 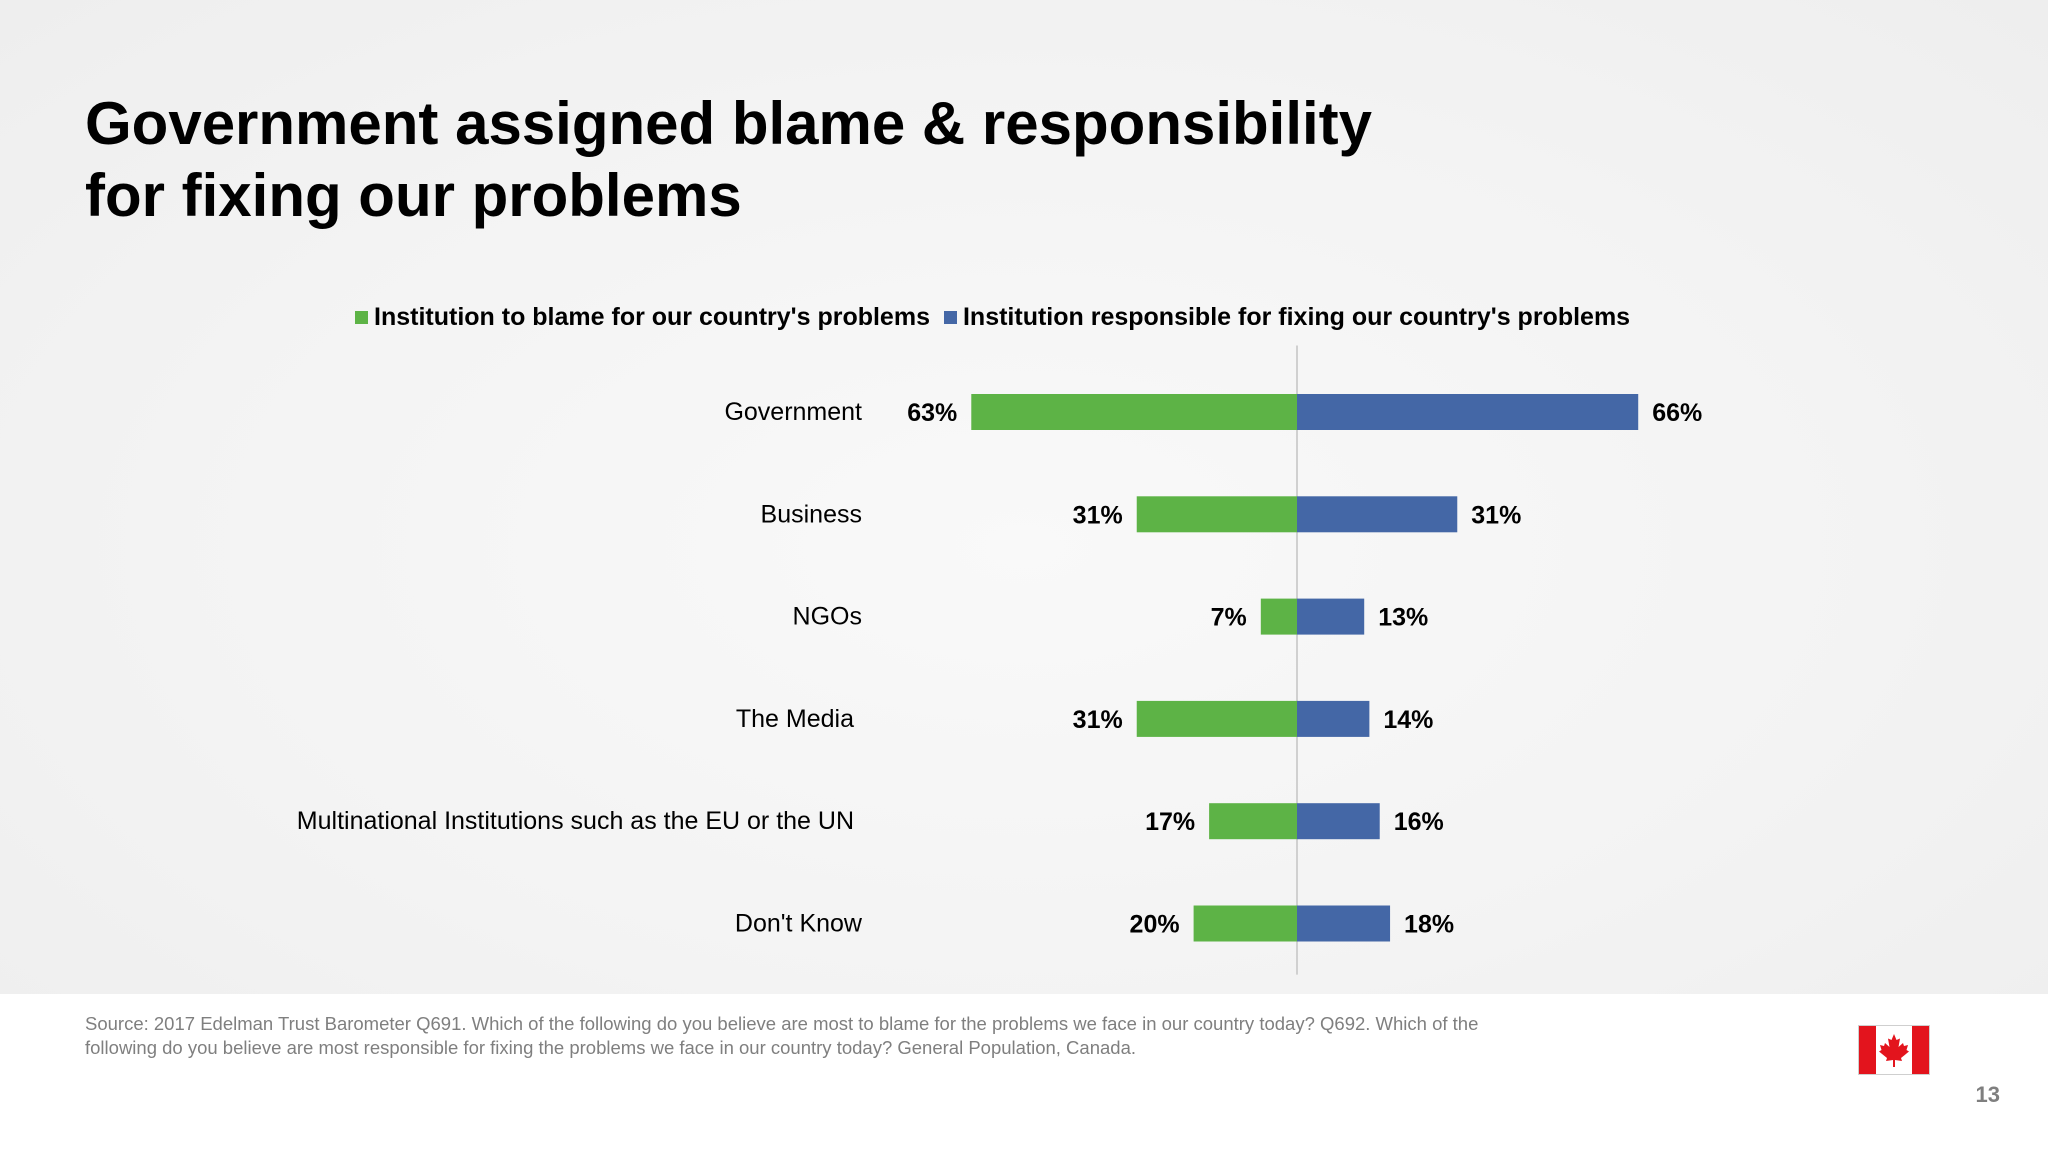 What do you see at coordinates (932, 413) in the screenshot?
I see `data-label-blame: 63%` at bounding box center [932, 413].